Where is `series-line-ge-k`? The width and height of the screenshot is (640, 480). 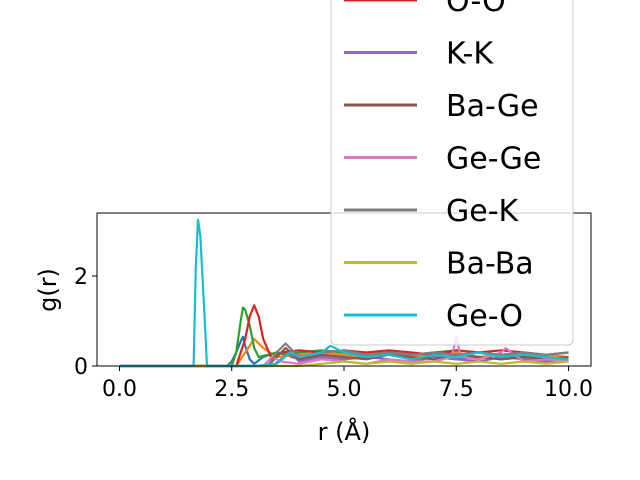
series-line-ge-k is located at coordinates (344, 355).